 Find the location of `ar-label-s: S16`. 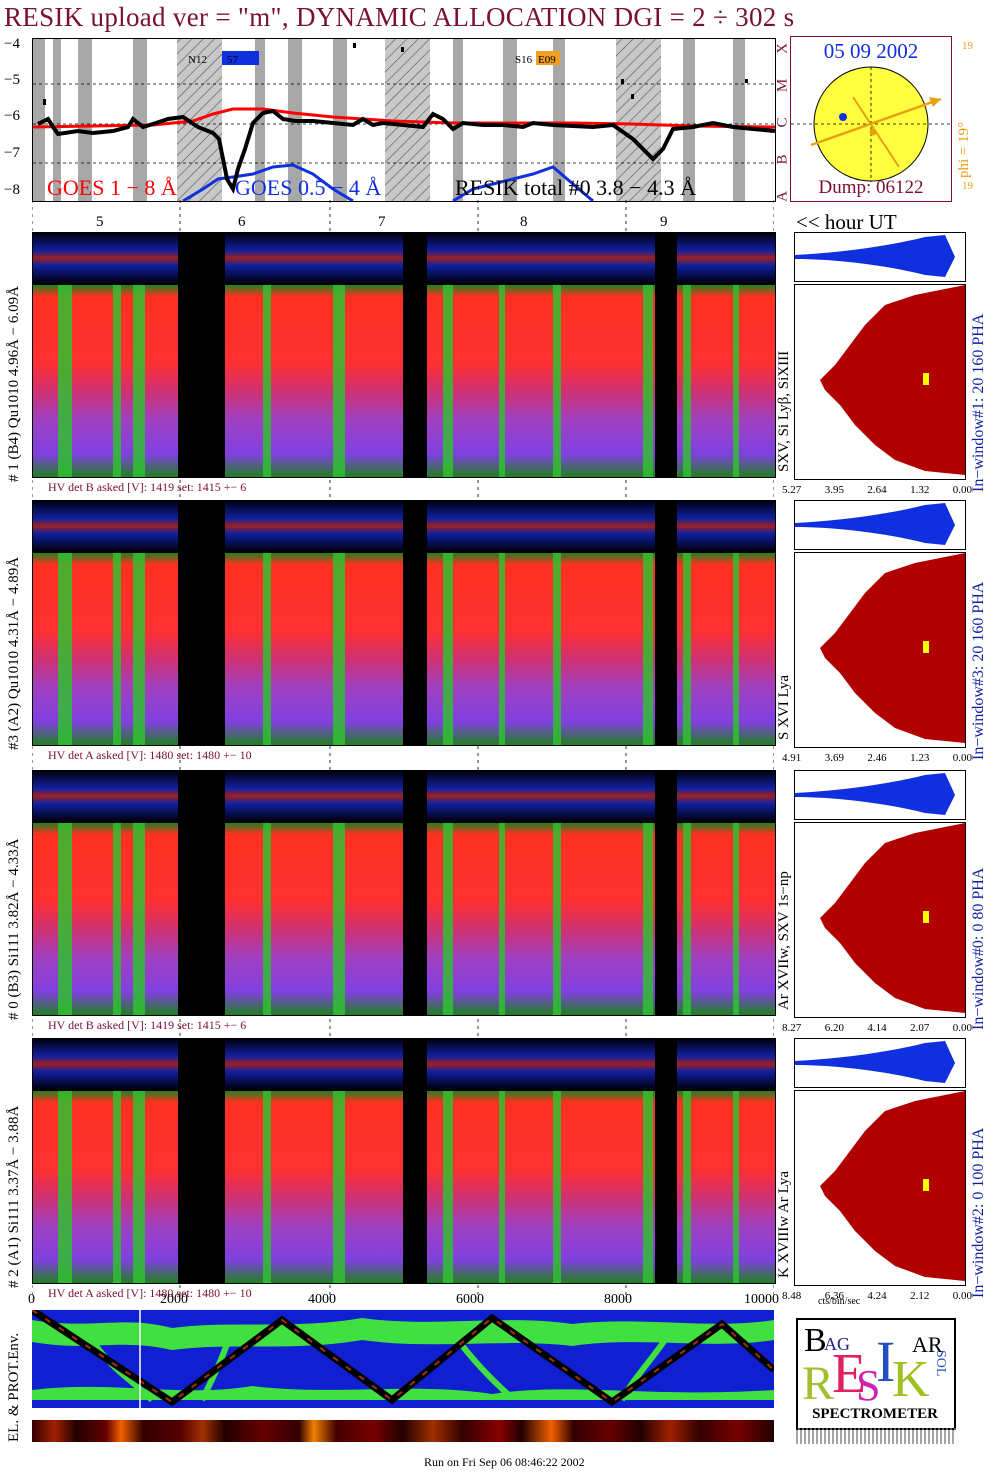

ar-label-s: S16 is located at coordinates (524, 60).